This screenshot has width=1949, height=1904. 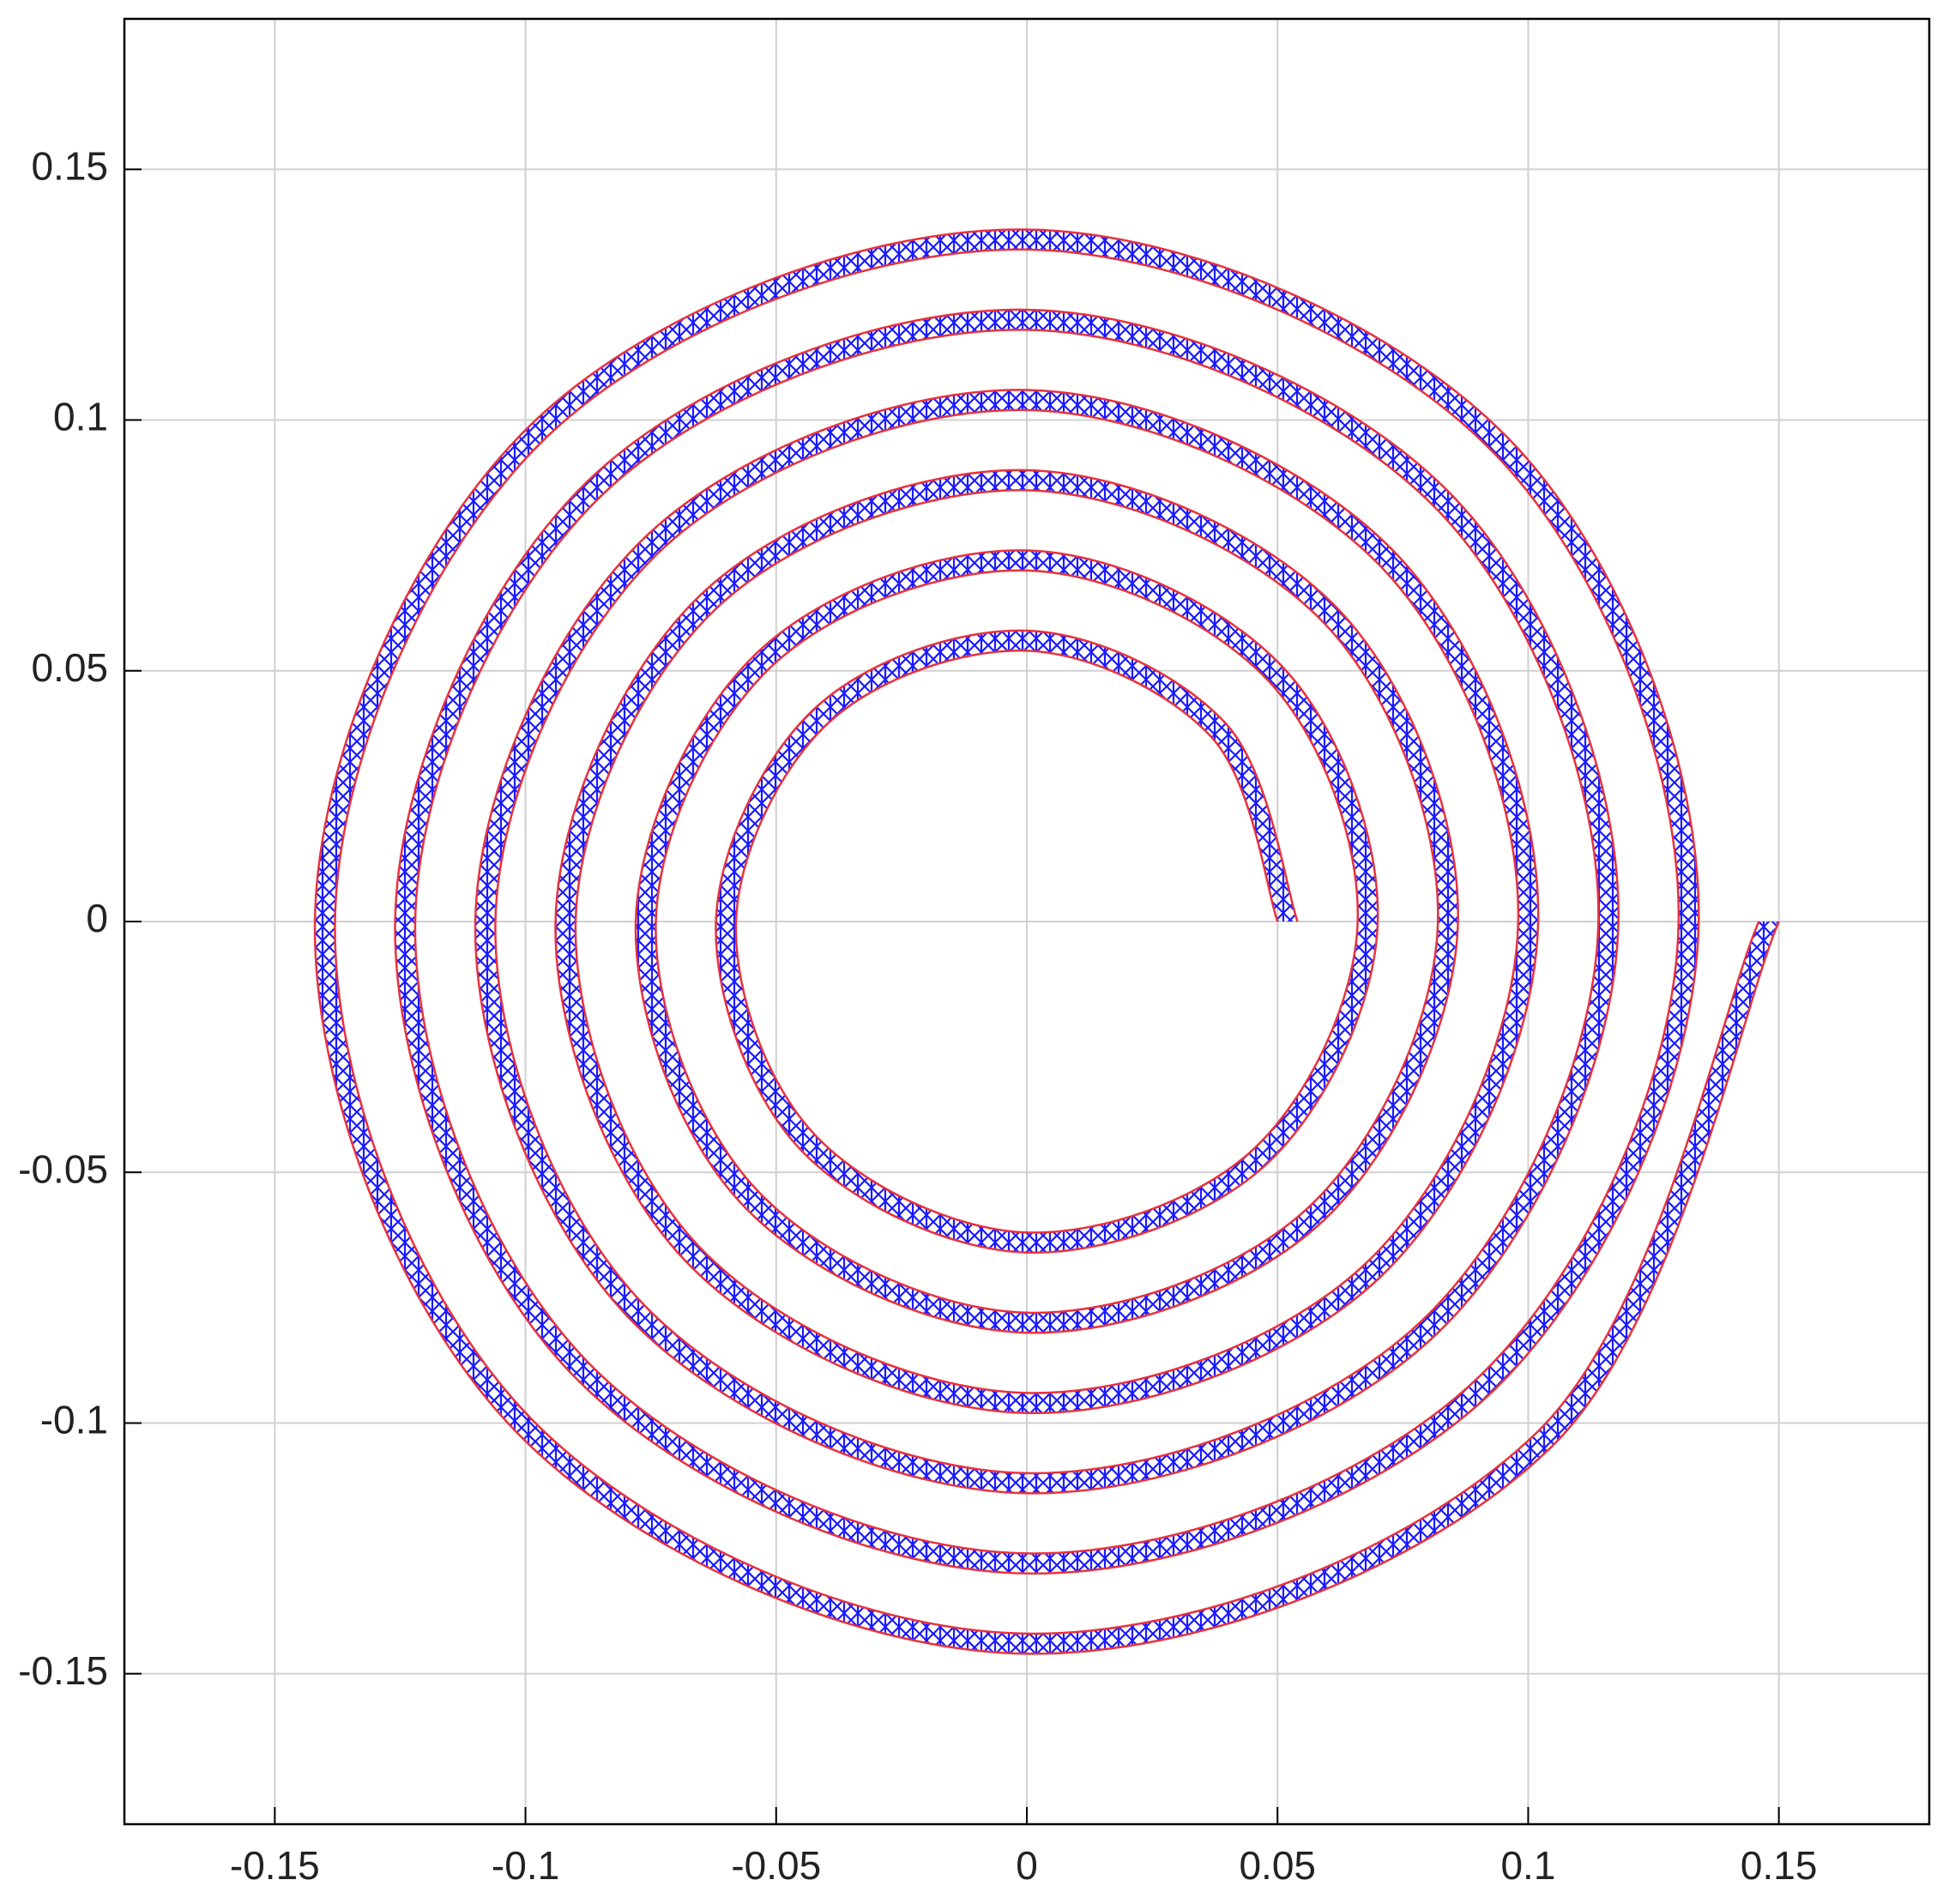 What do you see at coordinates (275, 1865) in the screenshot?
I see `x-tick-label: -0.15` at bounding box center [275, 1865].